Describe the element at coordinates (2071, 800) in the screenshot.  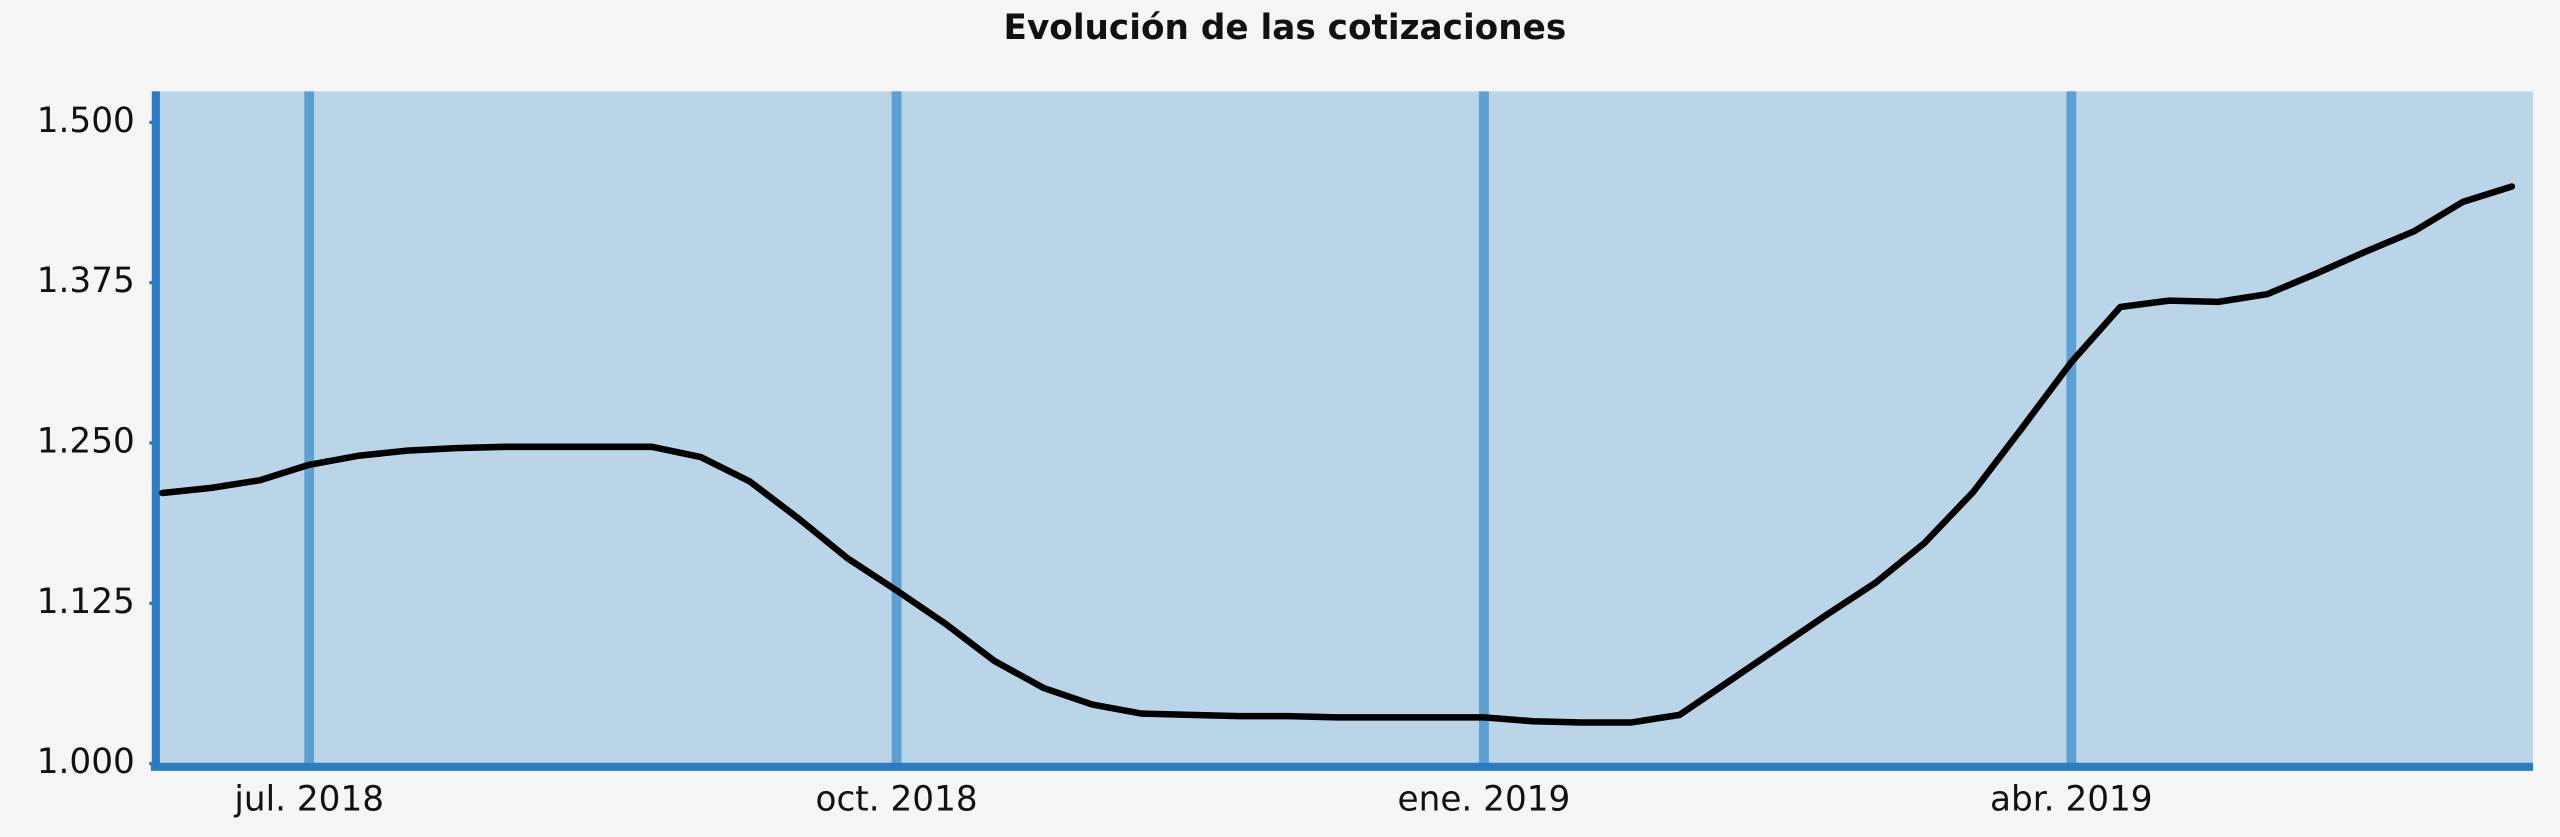
I see `x-tick-label: abr. 2019` at that location.